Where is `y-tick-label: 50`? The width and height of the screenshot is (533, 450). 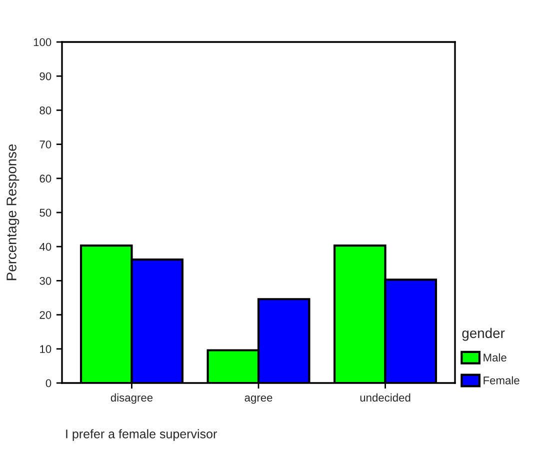
y-tick-label: 50 is located at coordinates (46, 212).